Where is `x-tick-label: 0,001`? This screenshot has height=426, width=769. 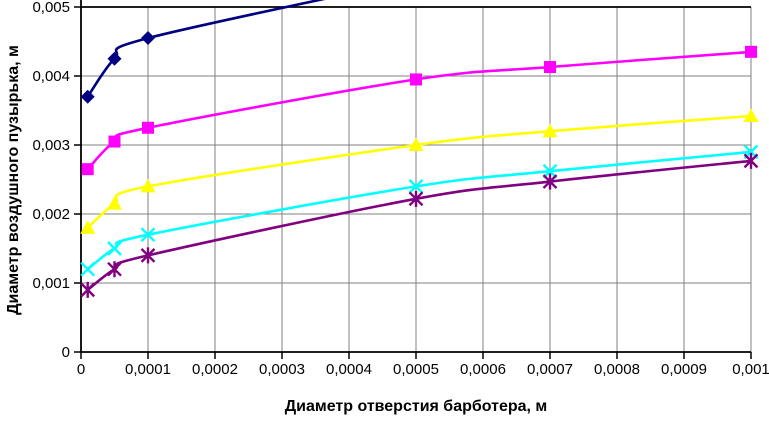
x-tick-label: 0,001 is located at coordinates (750, 369).